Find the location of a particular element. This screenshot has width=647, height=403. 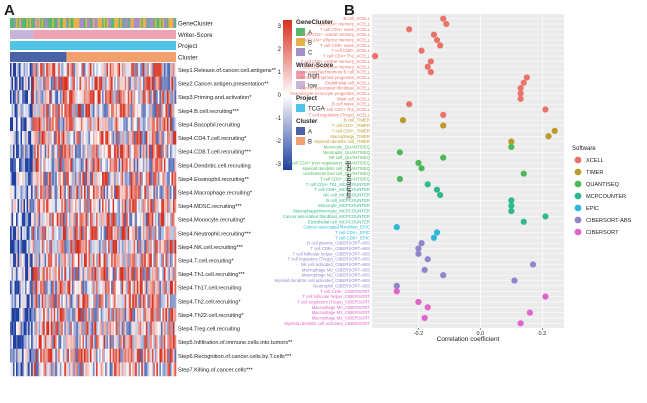

legend-swatch is located at coordinates (300, 42).